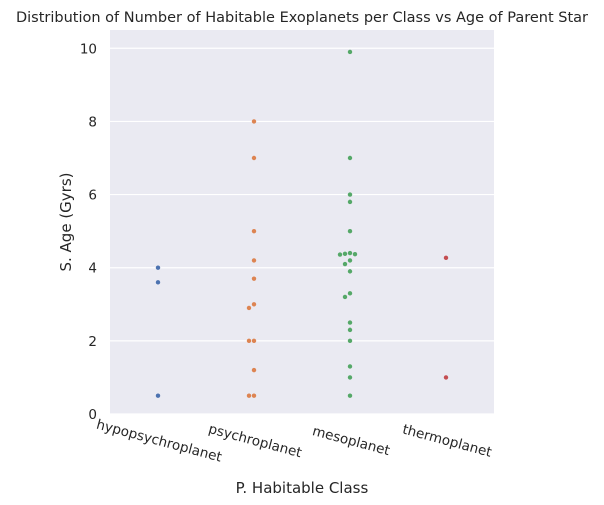 The height and width of the screenshot is (505, 604). Describe the element at coordinates (66, 221) in the screenshot. I see `y-axis-label: S. Age (Gyrs)` at that location.